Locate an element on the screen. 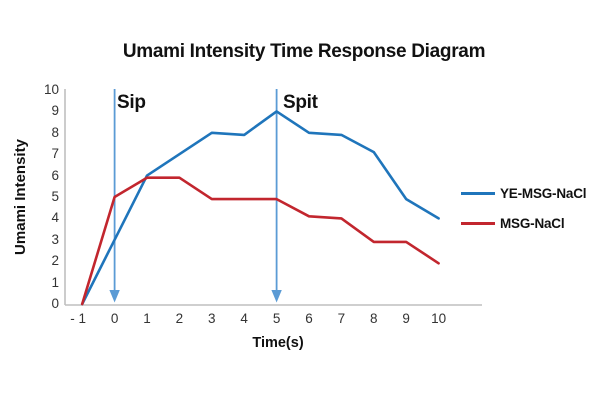 The height and width of the screenshot is (400, 600). x-tick-label-3: 3 is located at coordinates (212, 318).